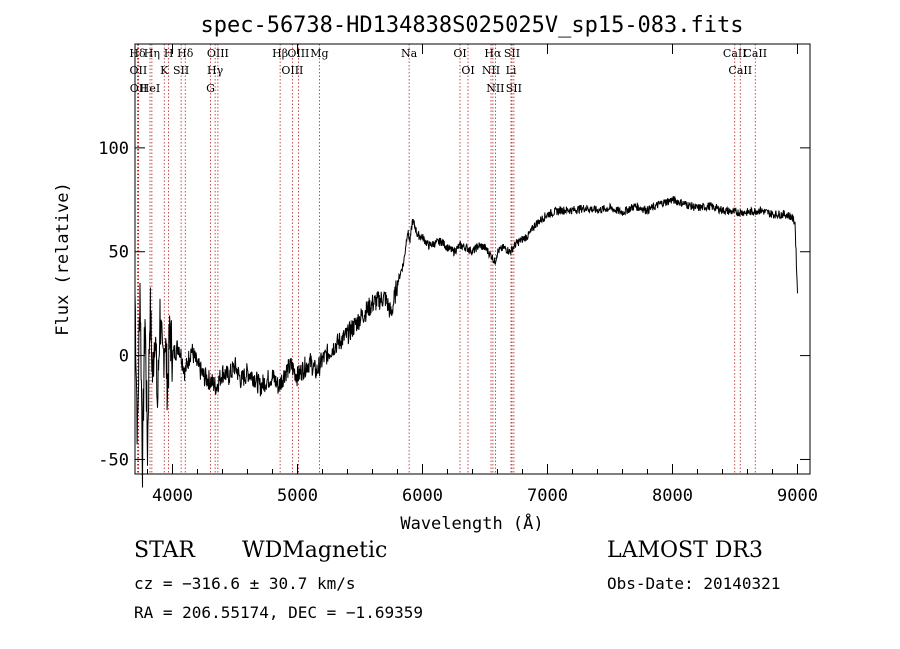 This screenshot has height=649, width=900. I want to click on y-tick-label-3: 100, so click(113, 149).